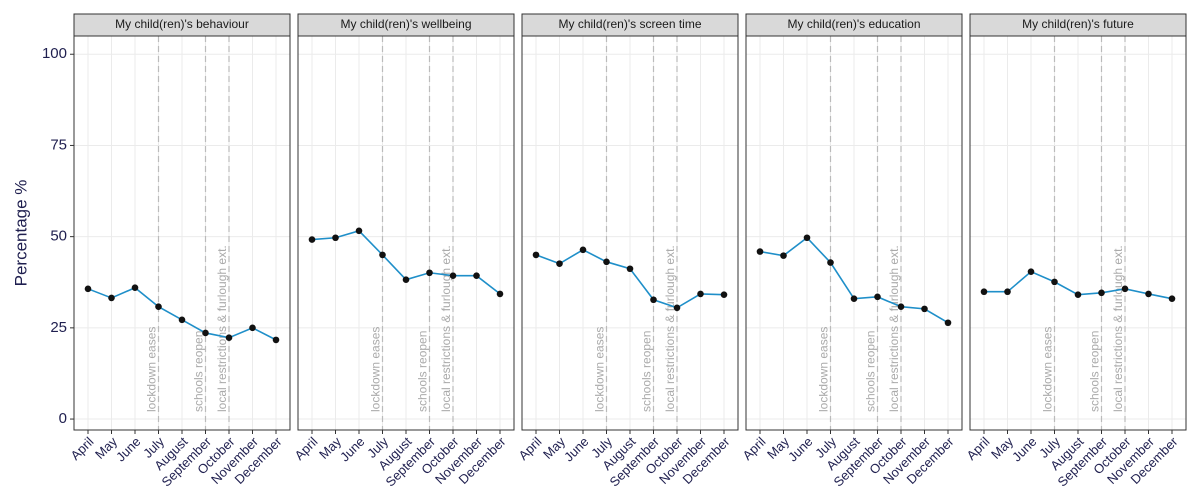  I want to click on strip-title: My child(ren)'s future, so click(1078, 24).